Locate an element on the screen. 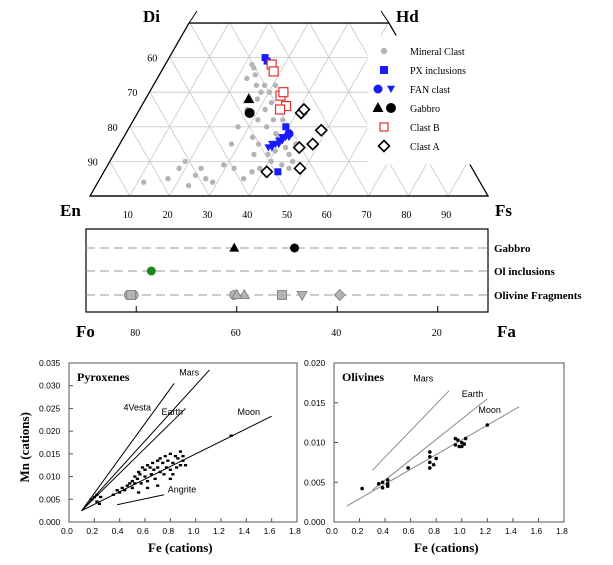 This screenshot has width=613, height=565. ternary-bottom-tick: 30 is located at coordinates (207, 215).